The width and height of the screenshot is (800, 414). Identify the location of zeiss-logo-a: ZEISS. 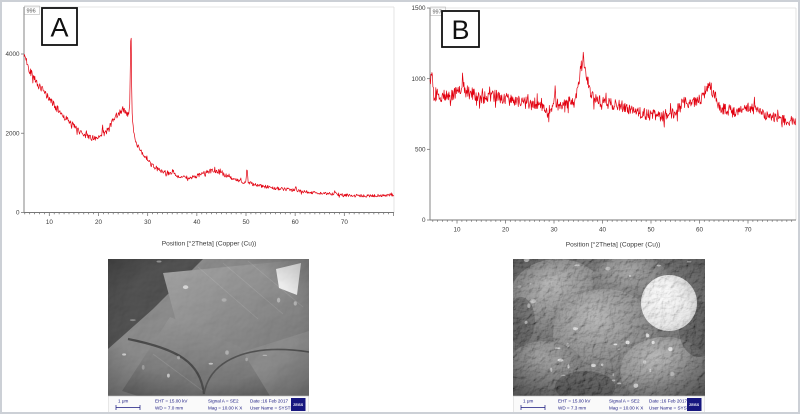
(298, 405).